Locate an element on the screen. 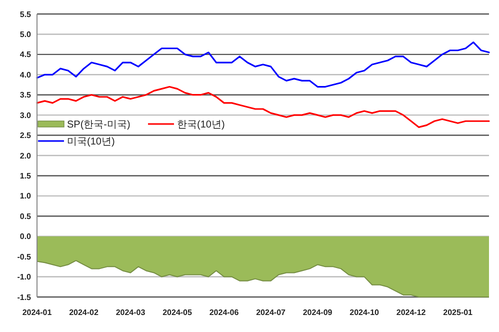  y-tick-label: 3.5 is located at coordinates (26, 95).